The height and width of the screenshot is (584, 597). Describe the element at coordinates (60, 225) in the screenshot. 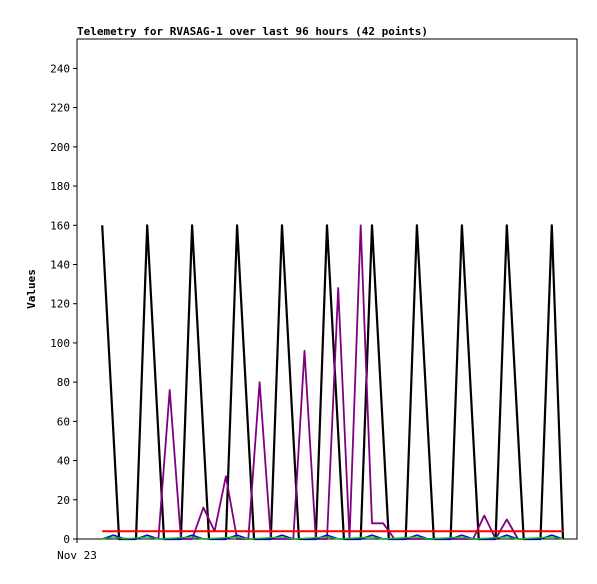

I see `y-tick-label: 160` at that location.